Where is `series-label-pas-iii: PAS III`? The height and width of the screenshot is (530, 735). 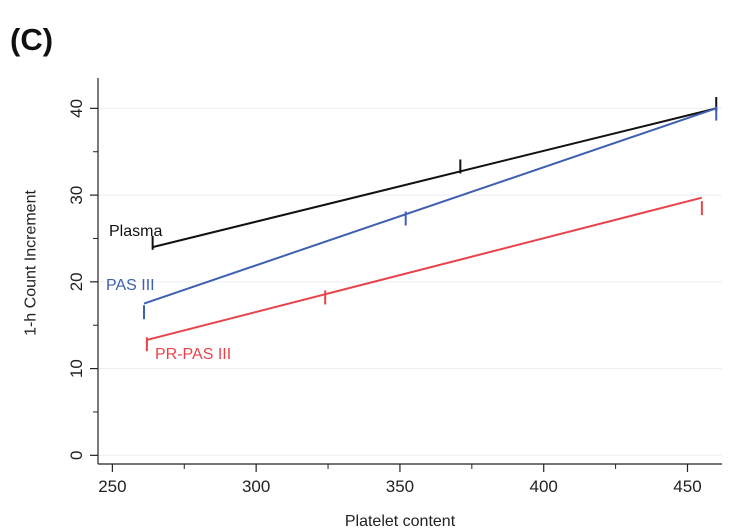 series-label-pas-iii: PAS III is located at coordinates (130, 285).